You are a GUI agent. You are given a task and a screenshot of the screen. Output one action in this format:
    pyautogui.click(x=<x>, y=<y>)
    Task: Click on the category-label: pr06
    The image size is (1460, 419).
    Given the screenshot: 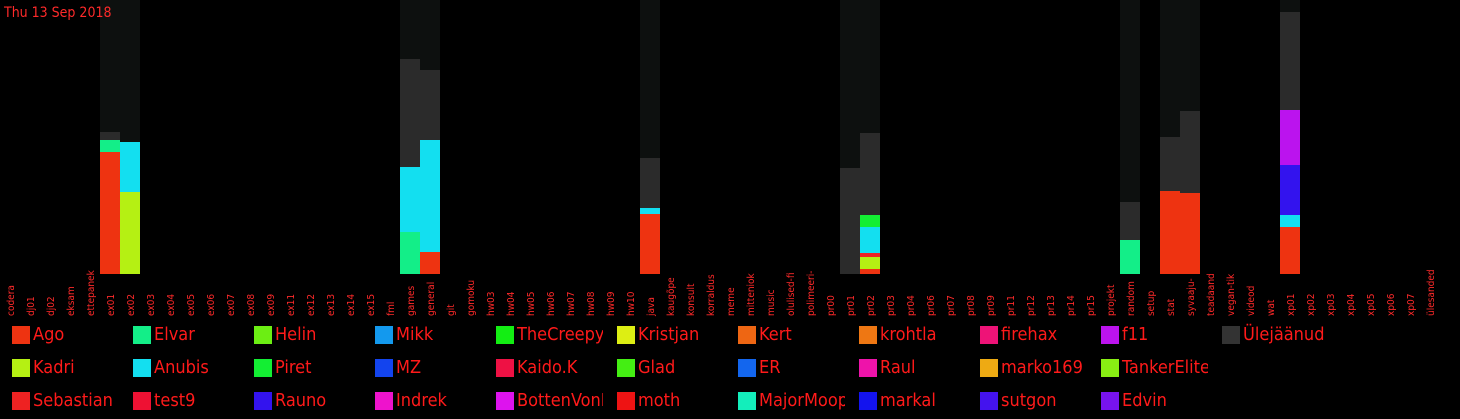 What is the action you would take?
    pyautogui.click(x=931, y=305)
    